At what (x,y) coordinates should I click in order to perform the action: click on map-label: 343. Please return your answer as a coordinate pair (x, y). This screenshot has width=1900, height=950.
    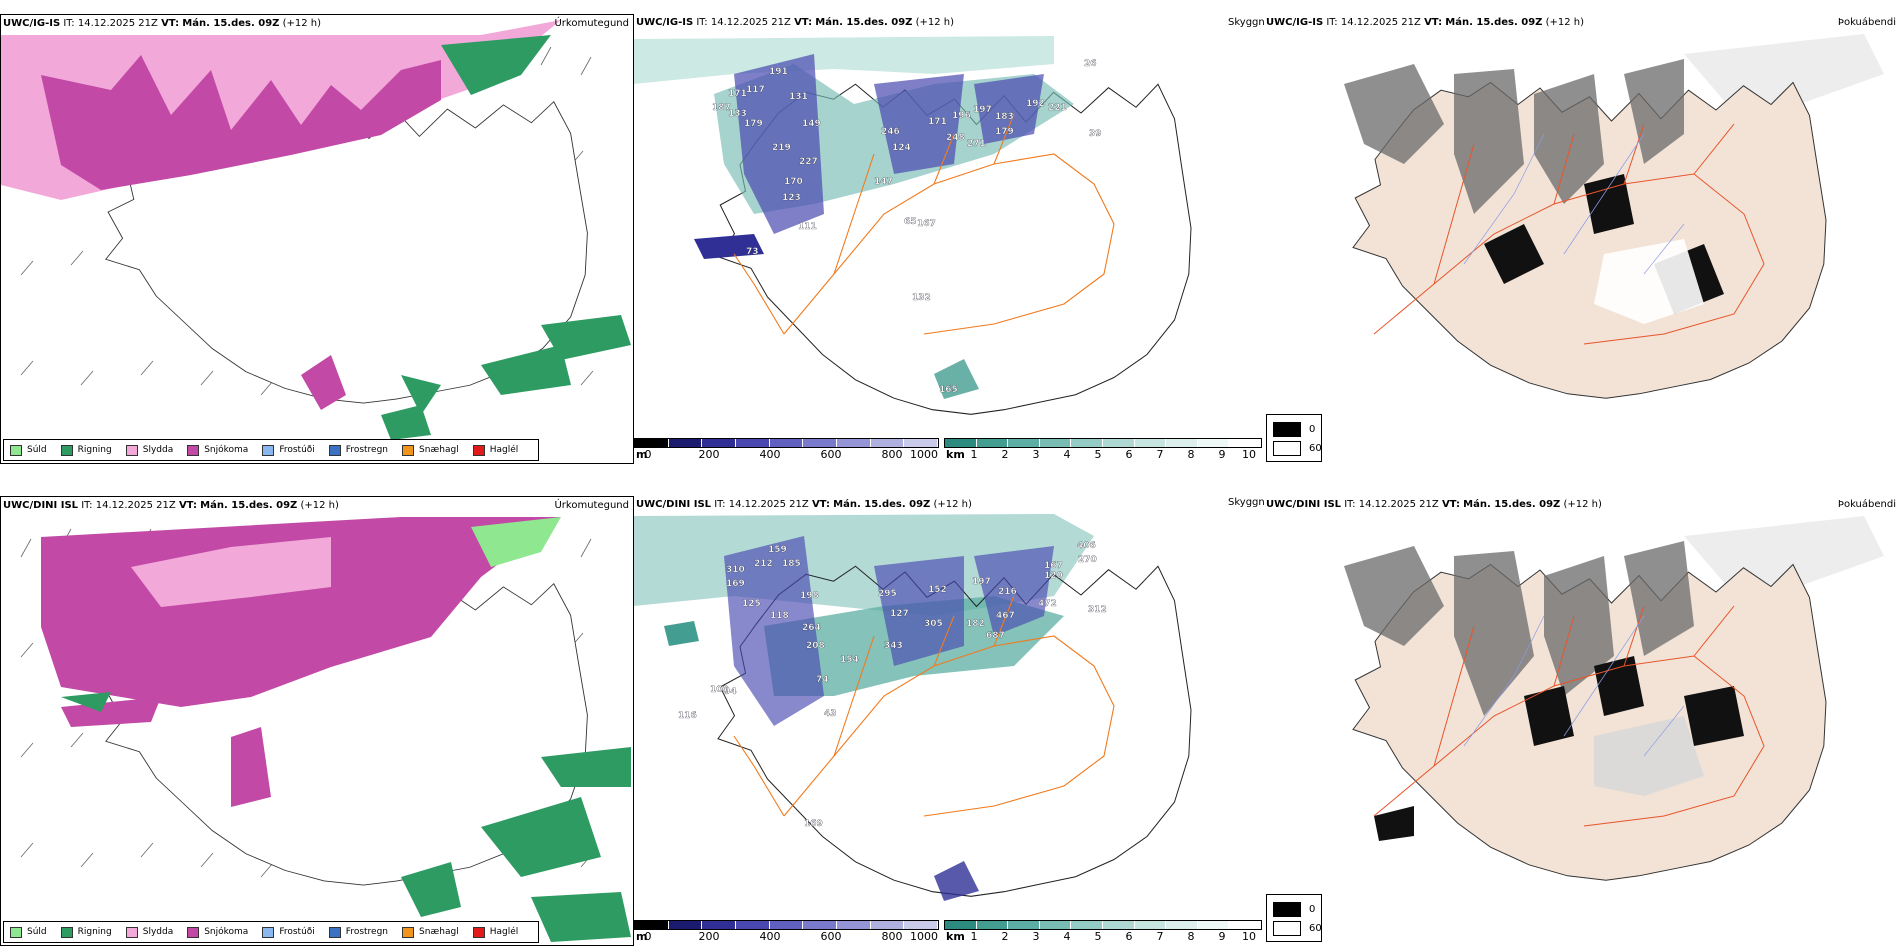
    Looking at the image, I should click on (893, 646).